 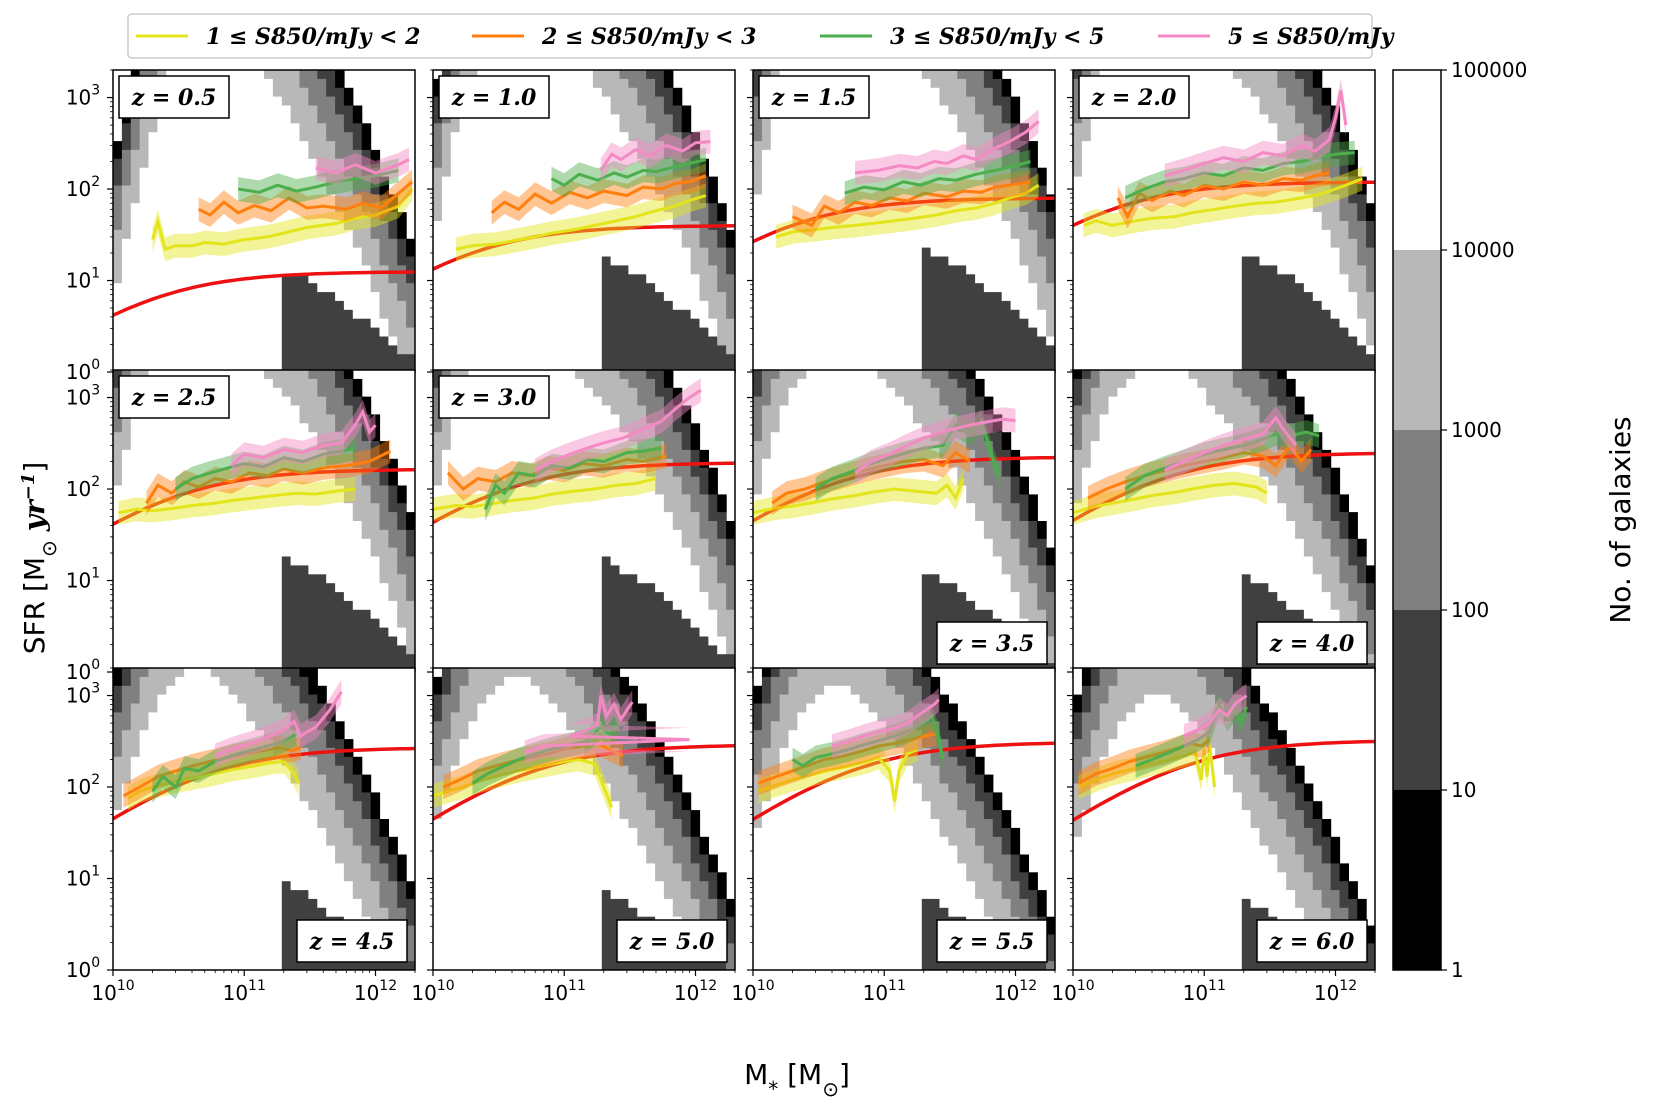 I want to click on main-sequence-curve, so click(x=584, y=247).